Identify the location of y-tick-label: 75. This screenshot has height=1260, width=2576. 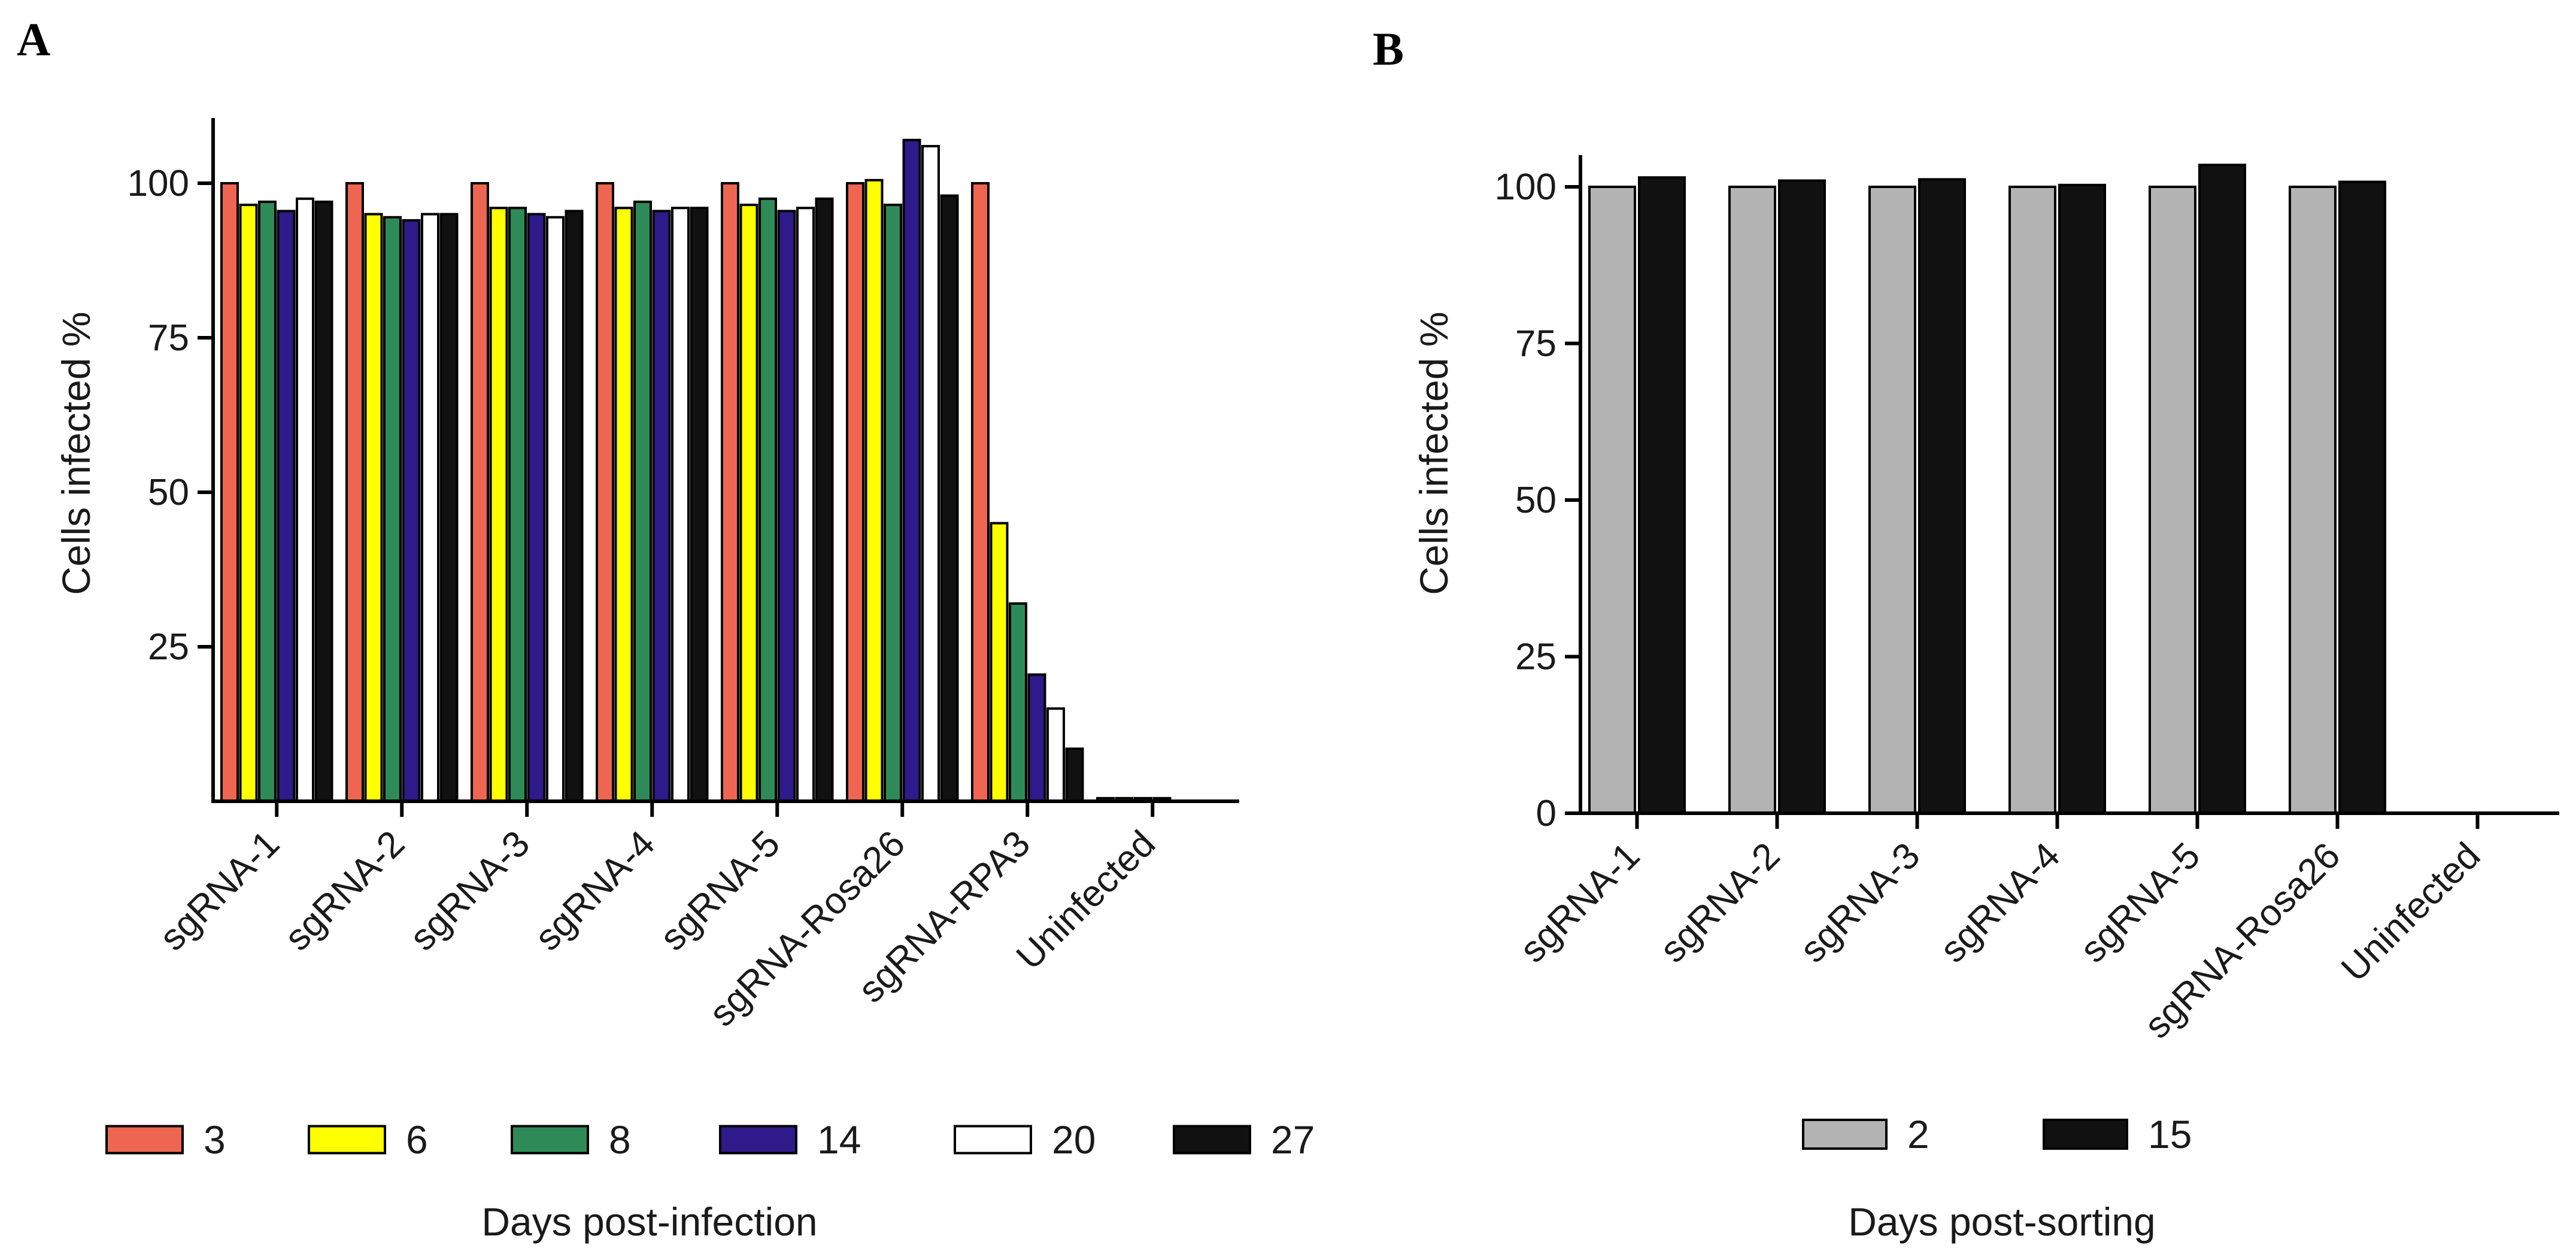
(168, 338).